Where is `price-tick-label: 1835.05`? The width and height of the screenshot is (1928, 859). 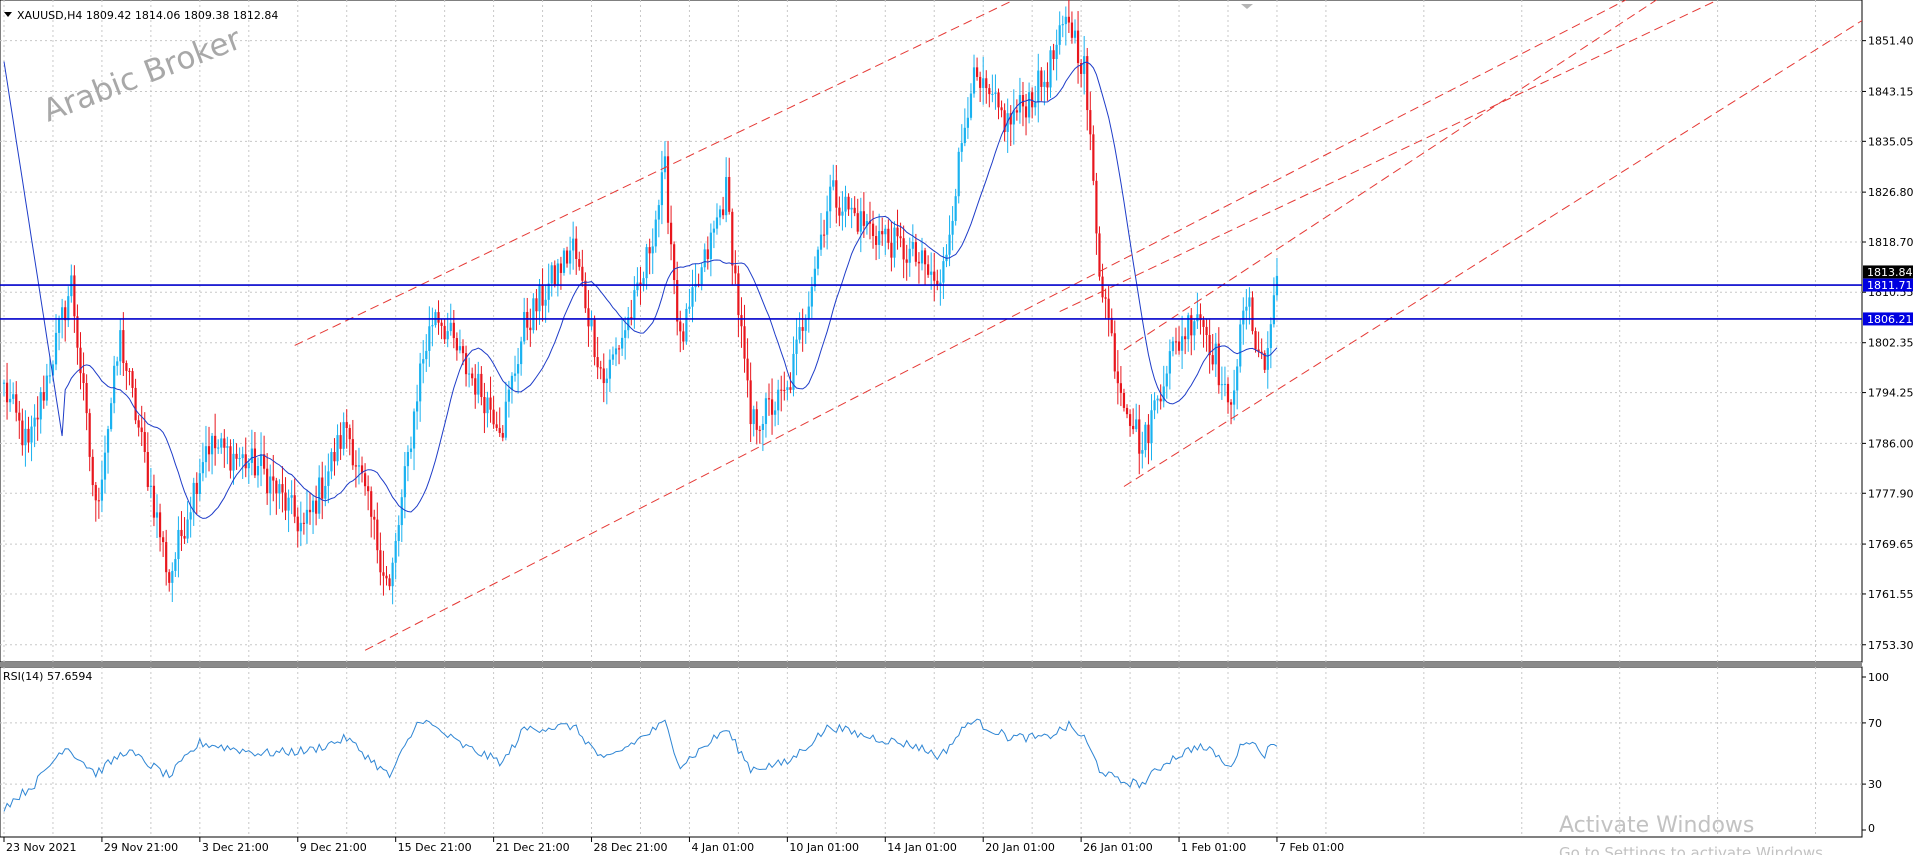
price-tick-label: 1835.05 is located at coordinates (1891, 141).